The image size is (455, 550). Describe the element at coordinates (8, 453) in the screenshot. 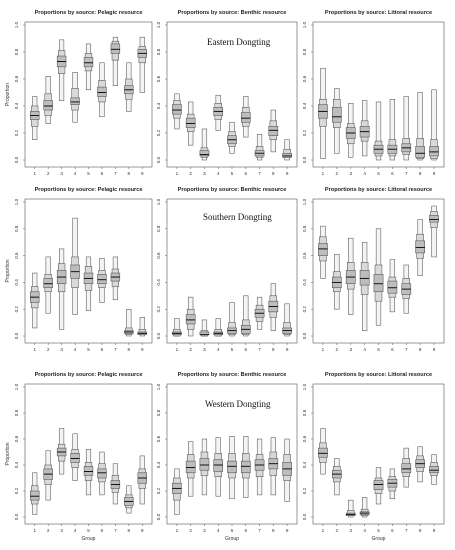

I see `y-axis-label: Proportion` at that location.